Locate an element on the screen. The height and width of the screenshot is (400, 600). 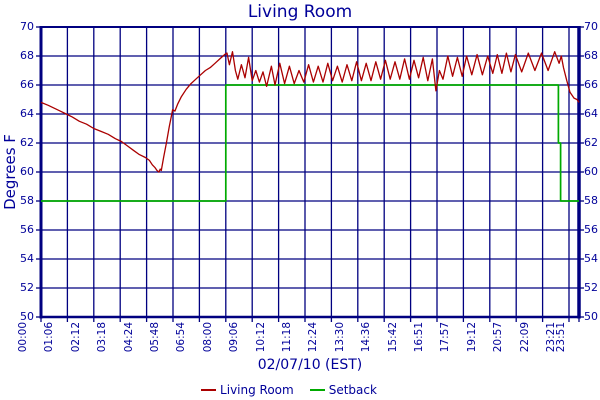
x-tick-label: 05:48 is located at coordinates (155, 337).